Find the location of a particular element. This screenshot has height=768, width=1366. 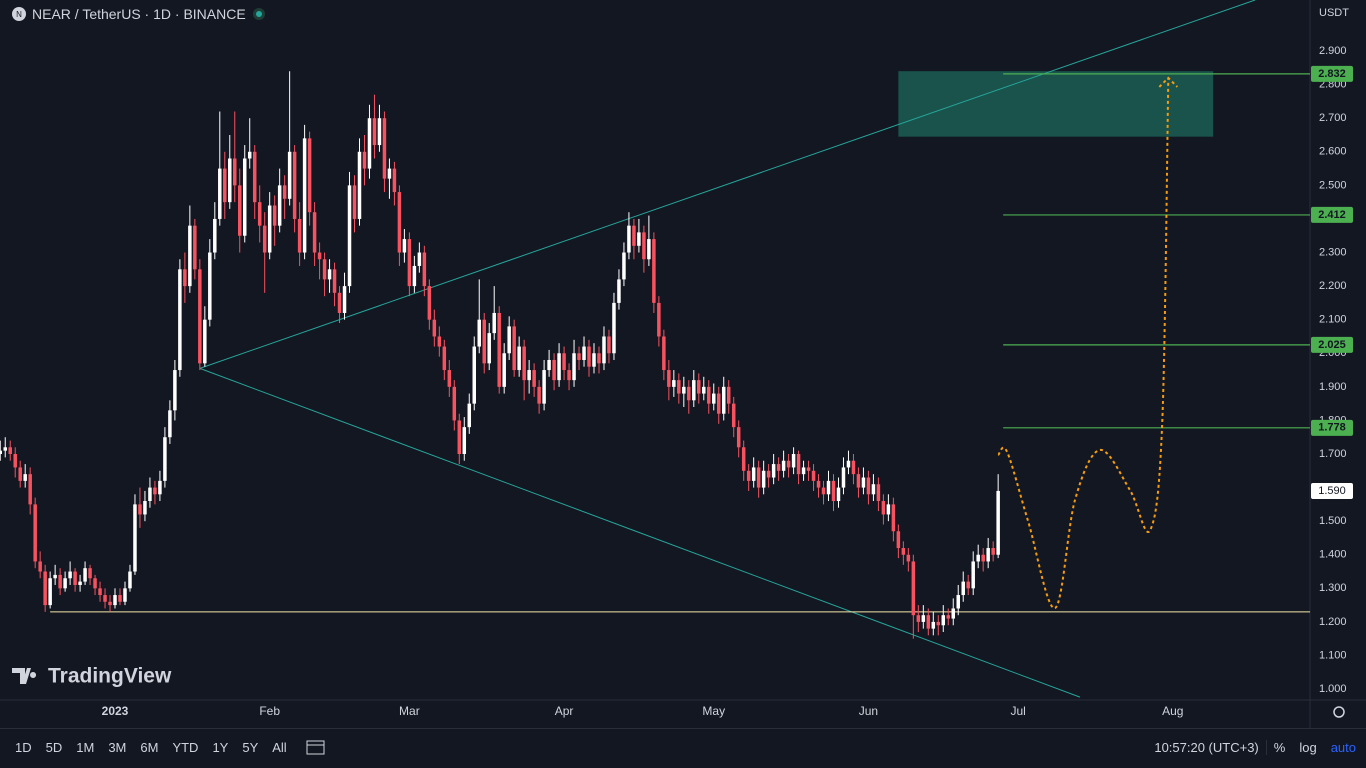

clock: 10:57:20 (UTC+3) is located at coordinates (1206, 747).